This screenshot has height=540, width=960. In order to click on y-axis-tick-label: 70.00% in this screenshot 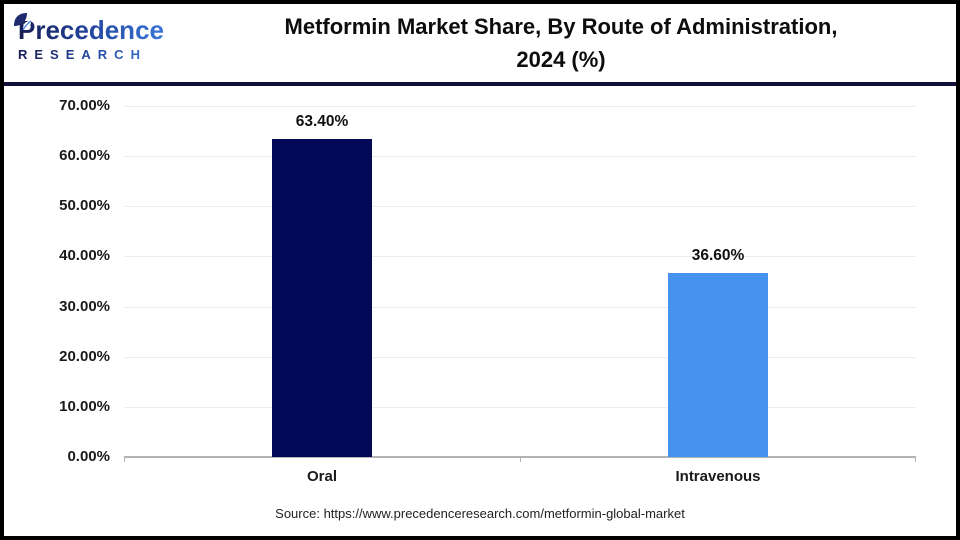, I will do `click(84, 105)`.